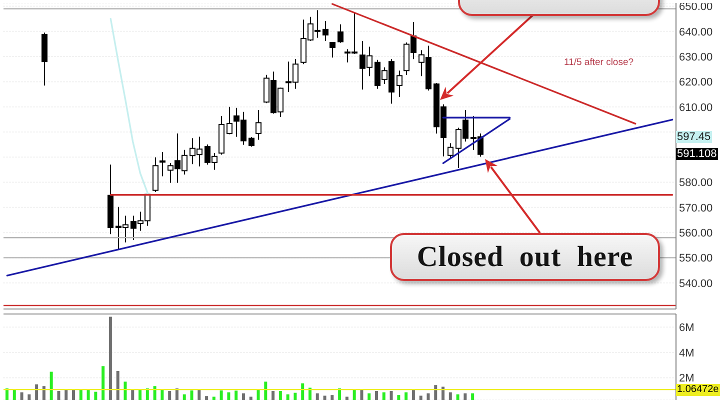 This screenshot has height=400, width=720. Describe the element at coordinates (696, 108) in the screenshot. I see `y-tick-label: 610.00` at that location.